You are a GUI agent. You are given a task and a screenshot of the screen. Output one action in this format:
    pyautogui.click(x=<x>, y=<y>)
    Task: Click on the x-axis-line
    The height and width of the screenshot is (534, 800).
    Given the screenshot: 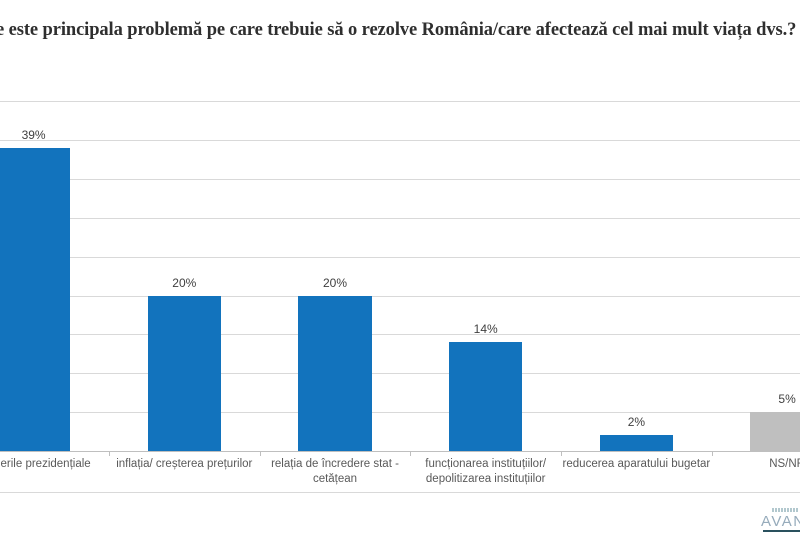 What is the action you would take?
    pyautogui.click(x=400, y=451)
    